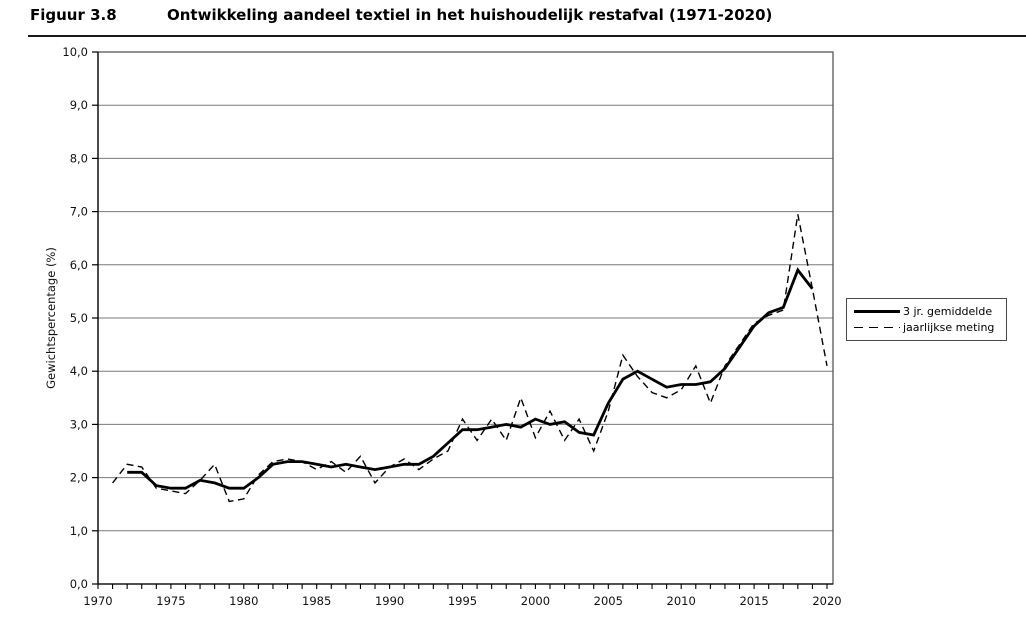  Describe the element at coordinates (243, 601) in the screenshot. I see `x-axis-tick-label: 1980` at that location.